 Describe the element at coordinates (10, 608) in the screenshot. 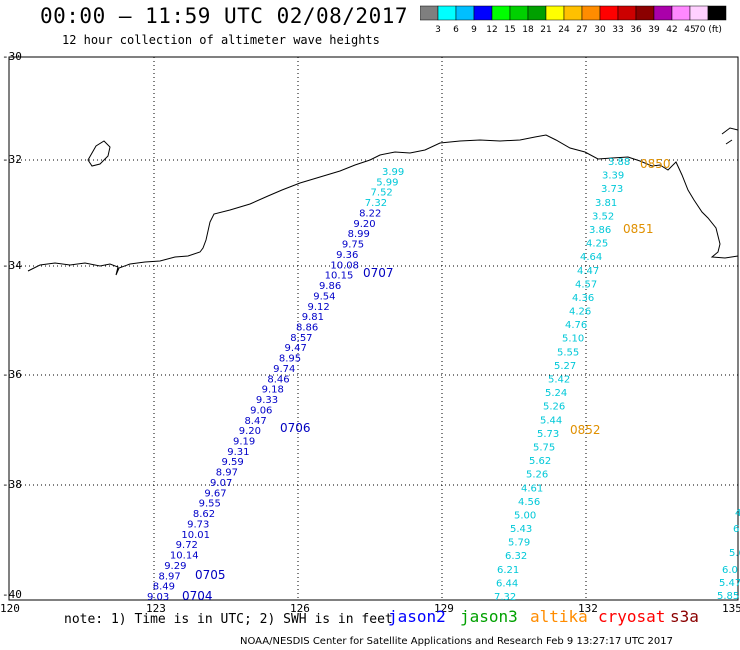

I see `longitude-label: 120` at that location.